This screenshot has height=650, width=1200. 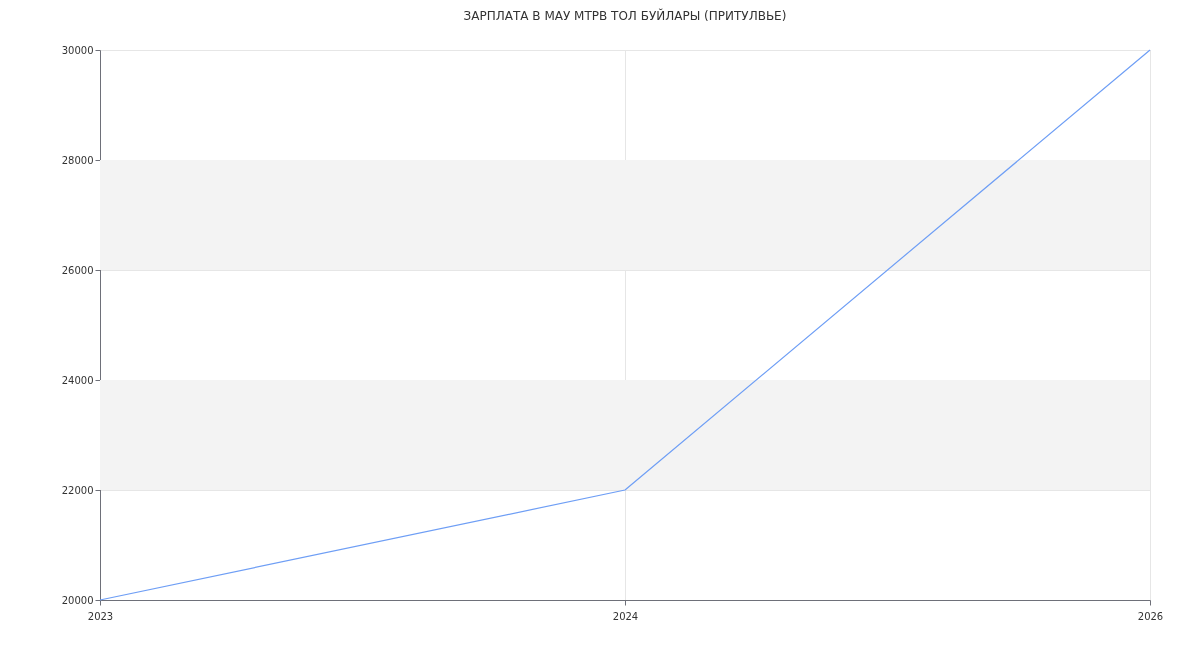 What do you see at coordinates (77, 490) in the screenshot?
I see `y-tick-label: 22000` at bounding box center [77, 490].